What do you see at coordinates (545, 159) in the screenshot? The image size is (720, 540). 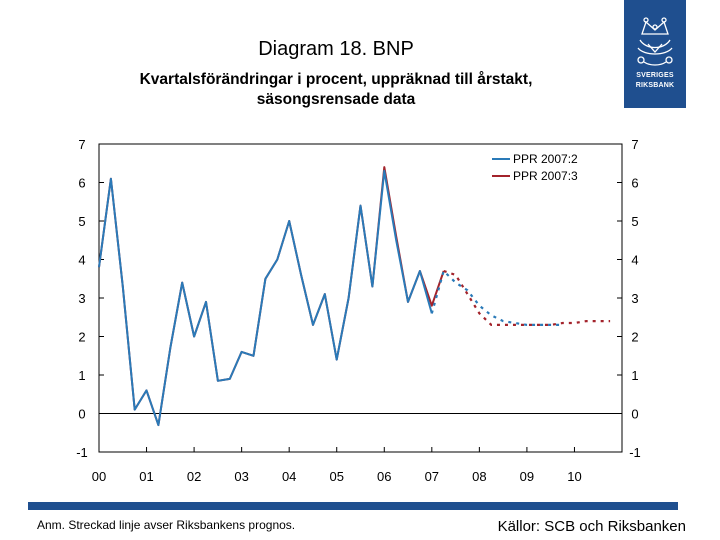 I see `legend-label: PPR 2007:2` at bounding box center [545, 159].